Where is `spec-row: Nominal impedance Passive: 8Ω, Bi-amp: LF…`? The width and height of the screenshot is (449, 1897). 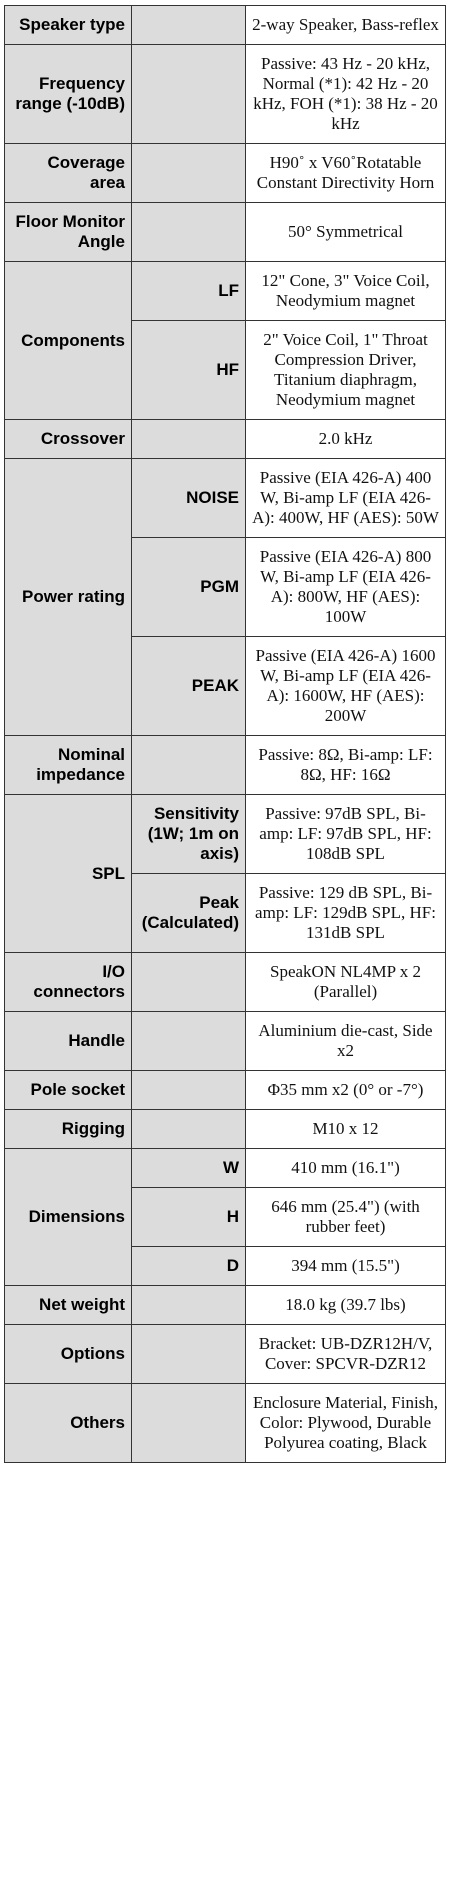 spec-row: Nominal impedance Passive: 8Ω, Bi-amp: LF… is located at coordinates (225, 765).